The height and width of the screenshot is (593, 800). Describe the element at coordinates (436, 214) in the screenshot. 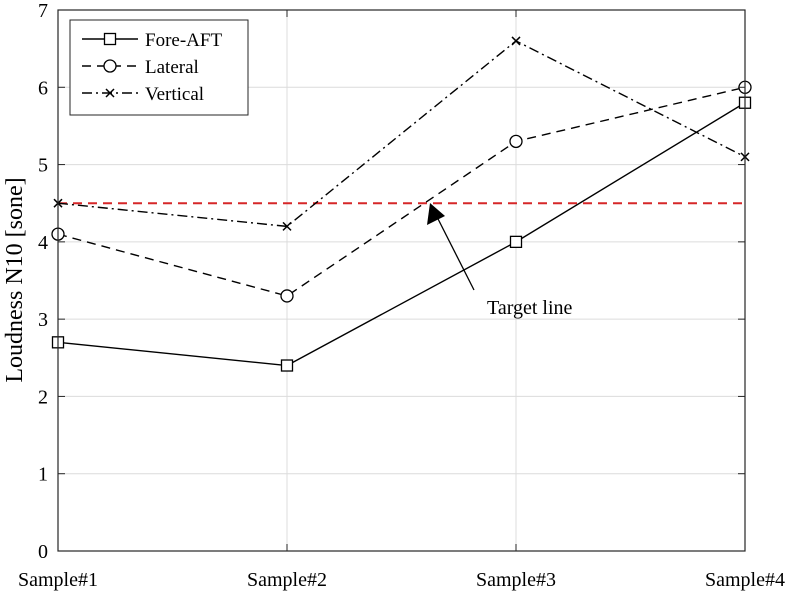

I see `annotation-arrowhead` at that location.